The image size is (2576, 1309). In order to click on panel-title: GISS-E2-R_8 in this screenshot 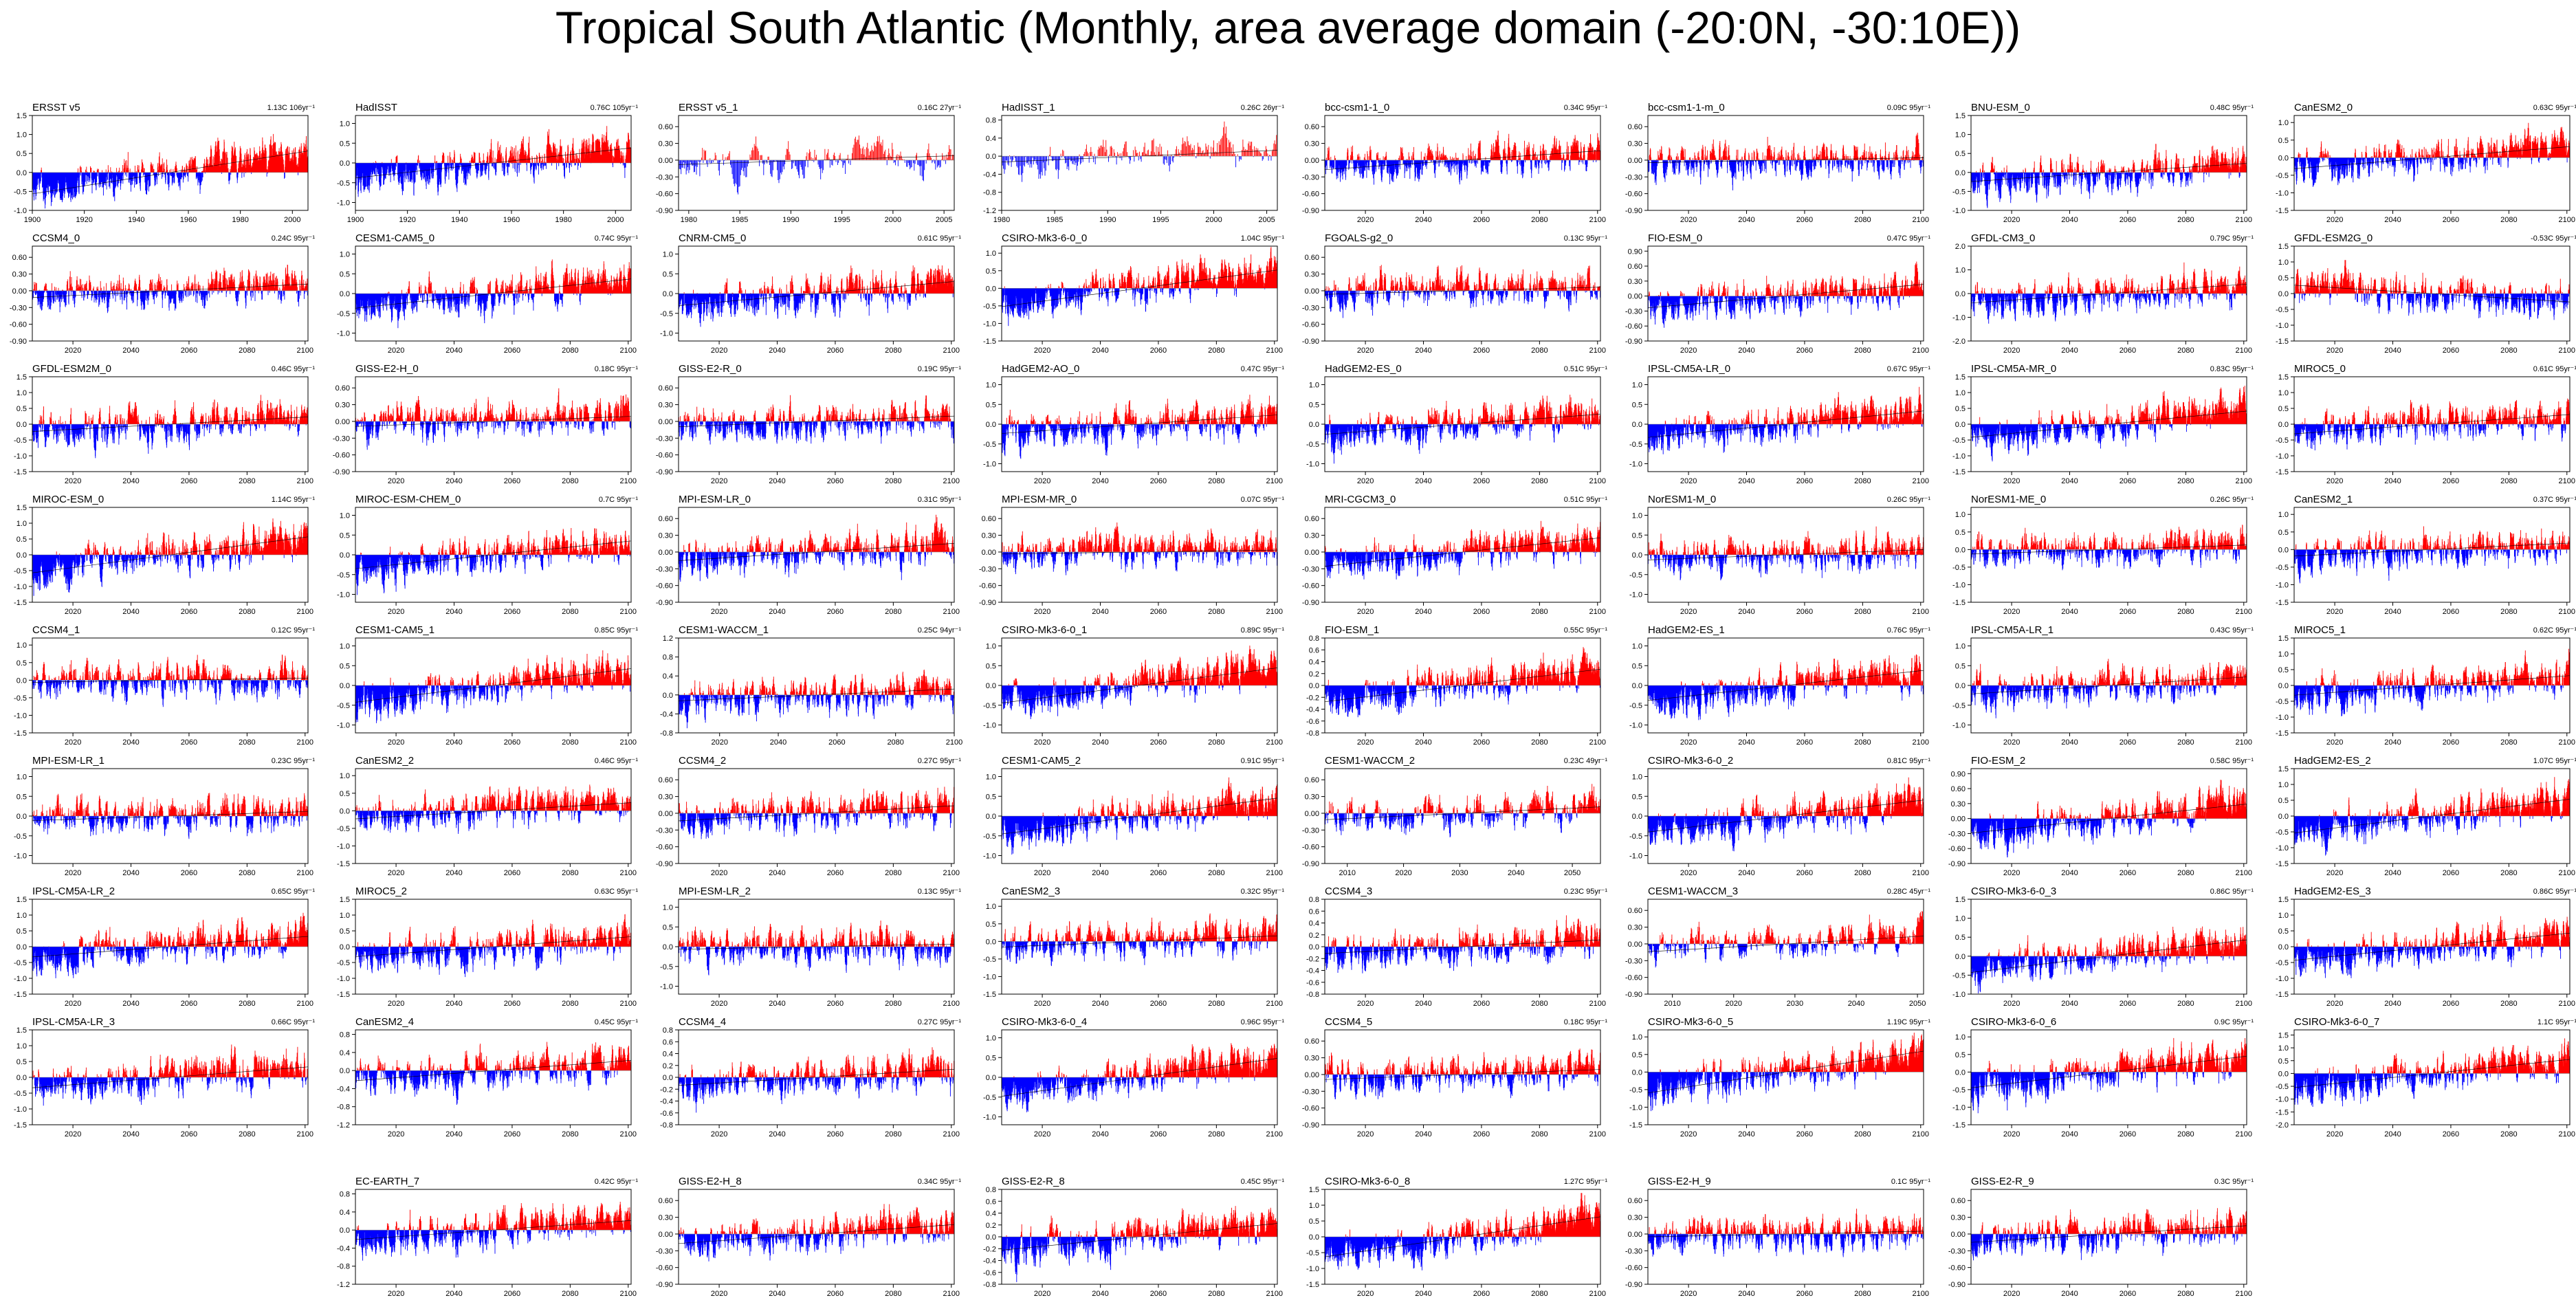, I will do `click(1033, 1181)`.